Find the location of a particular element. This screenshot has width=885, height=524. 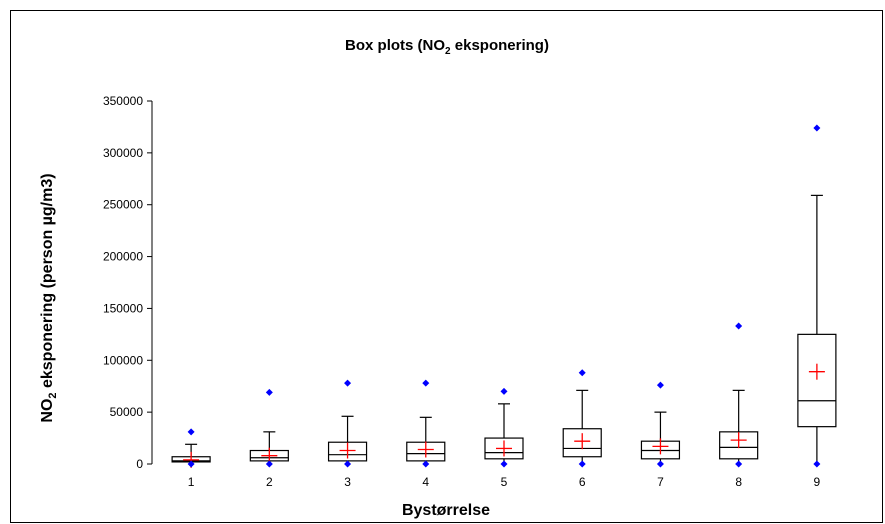

x-tick-label: 4 is located at coordinates (425, 482).